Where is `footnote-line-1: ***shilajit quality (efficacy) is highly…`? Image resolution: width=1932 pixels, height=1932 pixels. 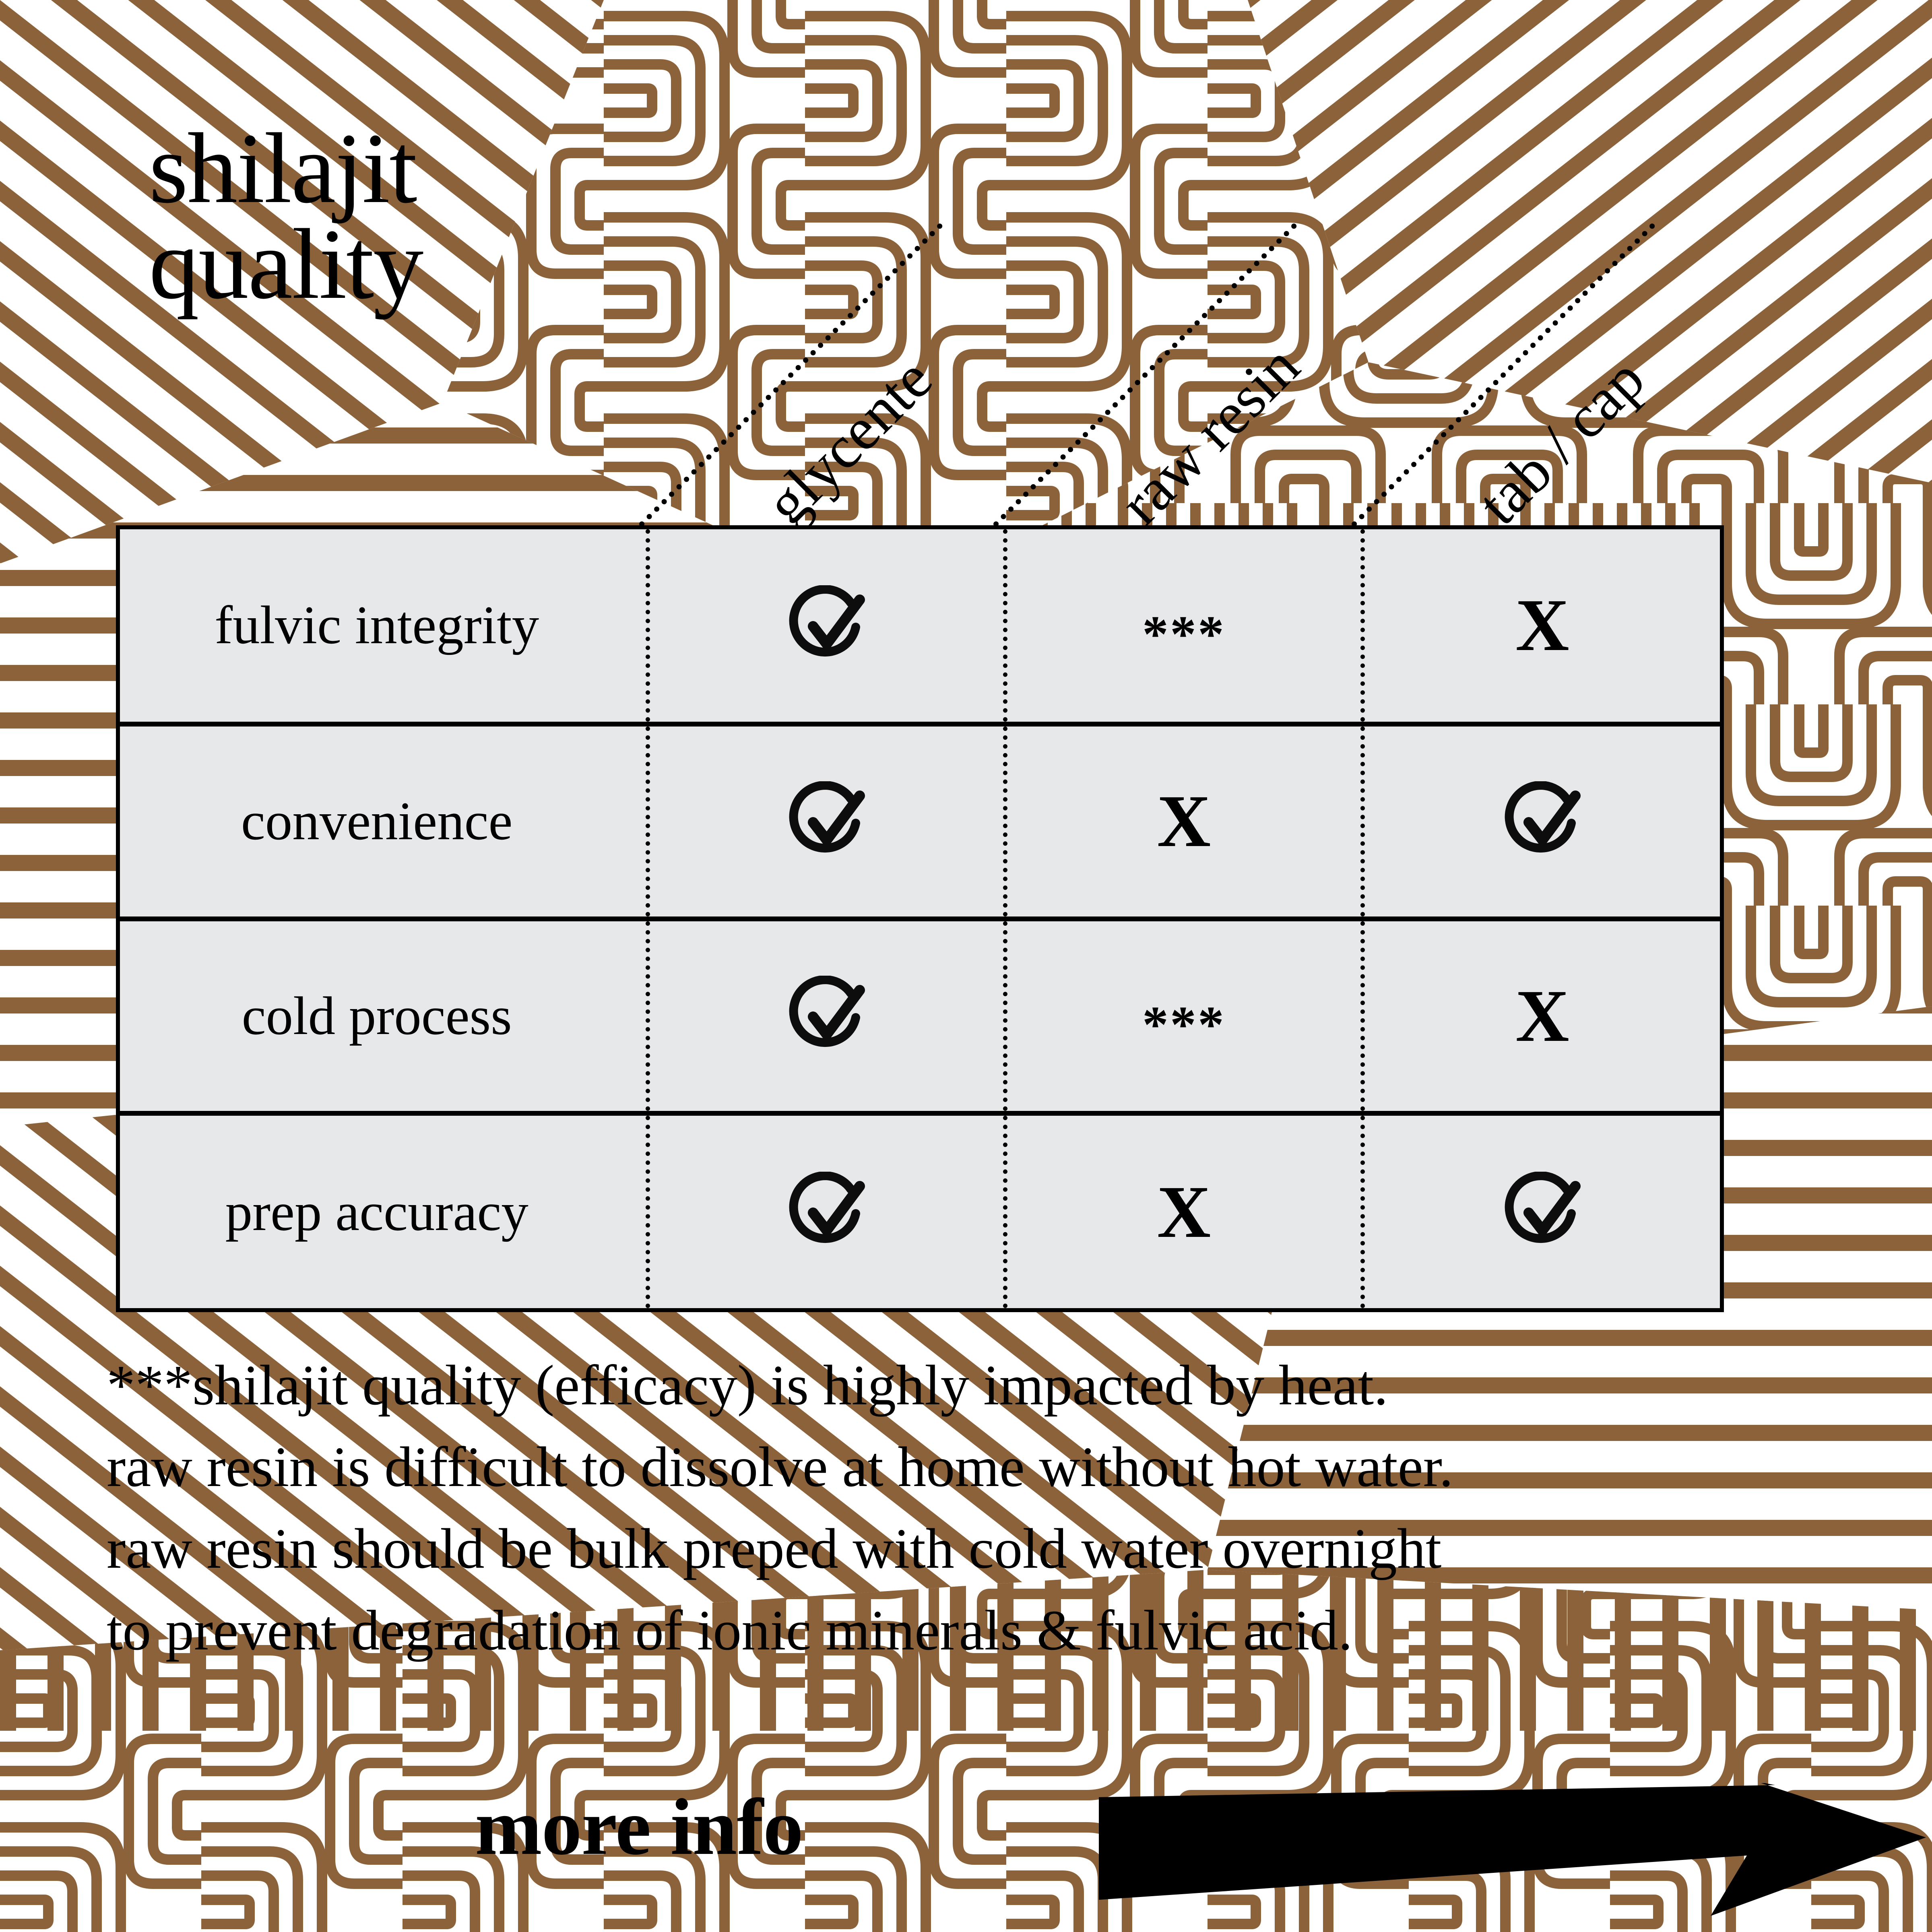 footnote-line-1: ***shilajit quality (efficacy) is highly… is located at coordinates (747, 1385).